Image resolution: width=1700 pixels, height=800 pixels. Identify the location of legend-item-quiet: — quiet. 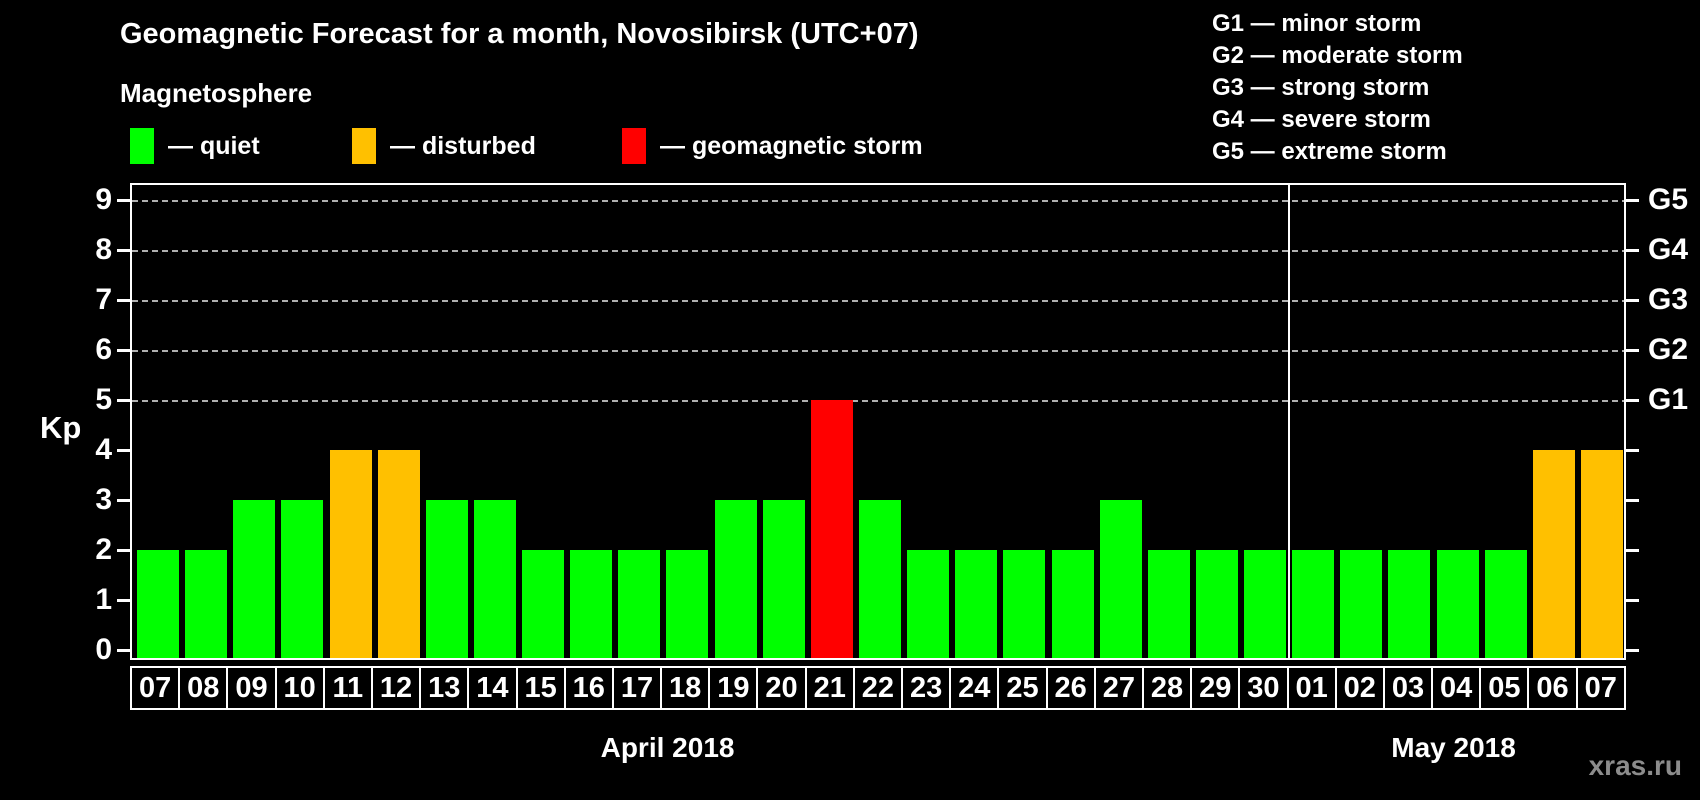
(195, 146).